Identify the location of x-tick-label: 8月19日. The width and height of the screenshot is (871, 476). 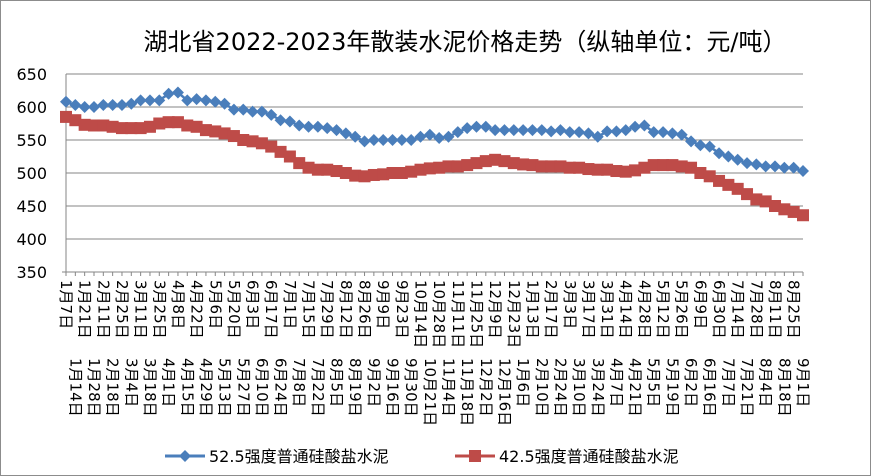
(355, 387).